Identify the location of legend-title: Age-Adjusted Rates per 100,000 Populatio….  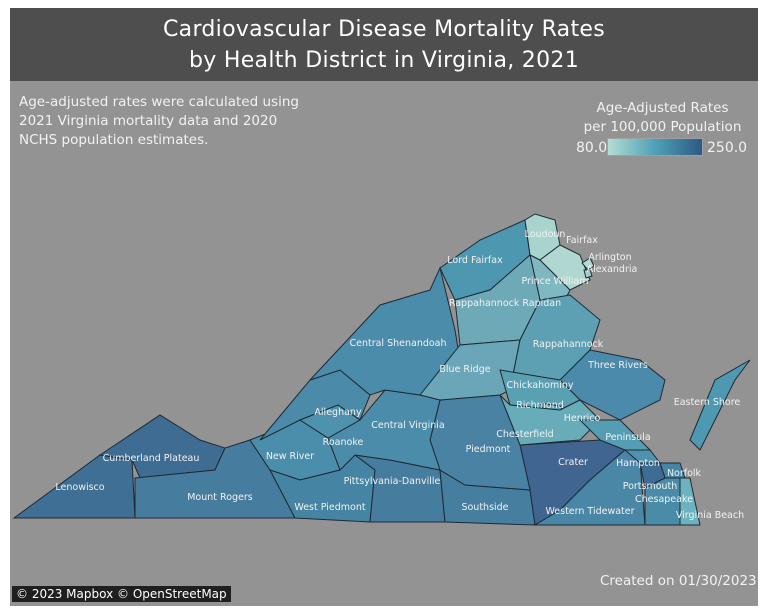
(662, 118).